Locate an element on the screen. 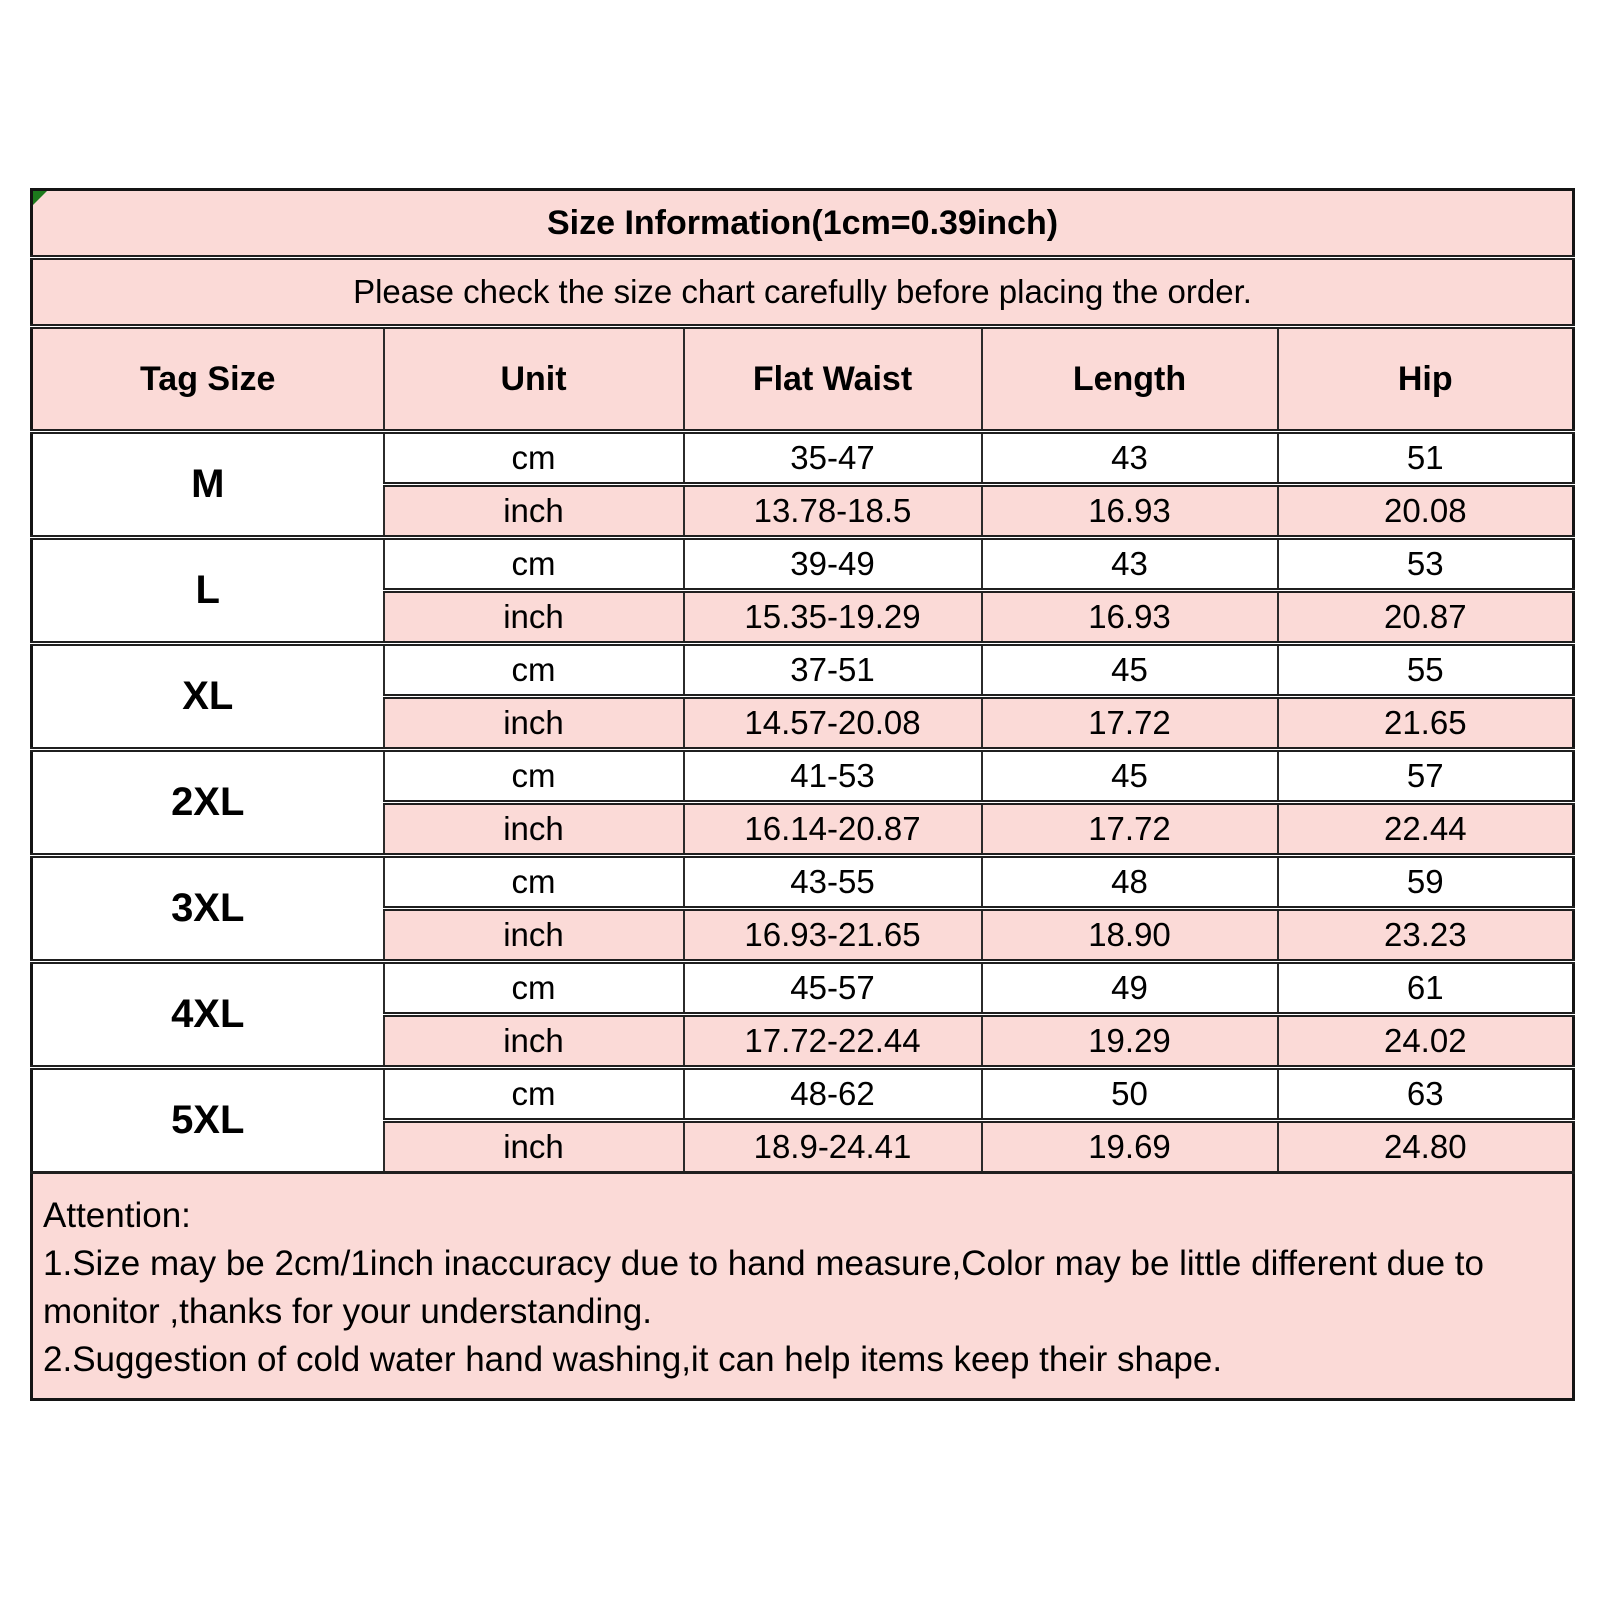 The image size is (1600, 1600). flat-waist-cell: 17.72-22.44 is located at coordinates (832, 1040).